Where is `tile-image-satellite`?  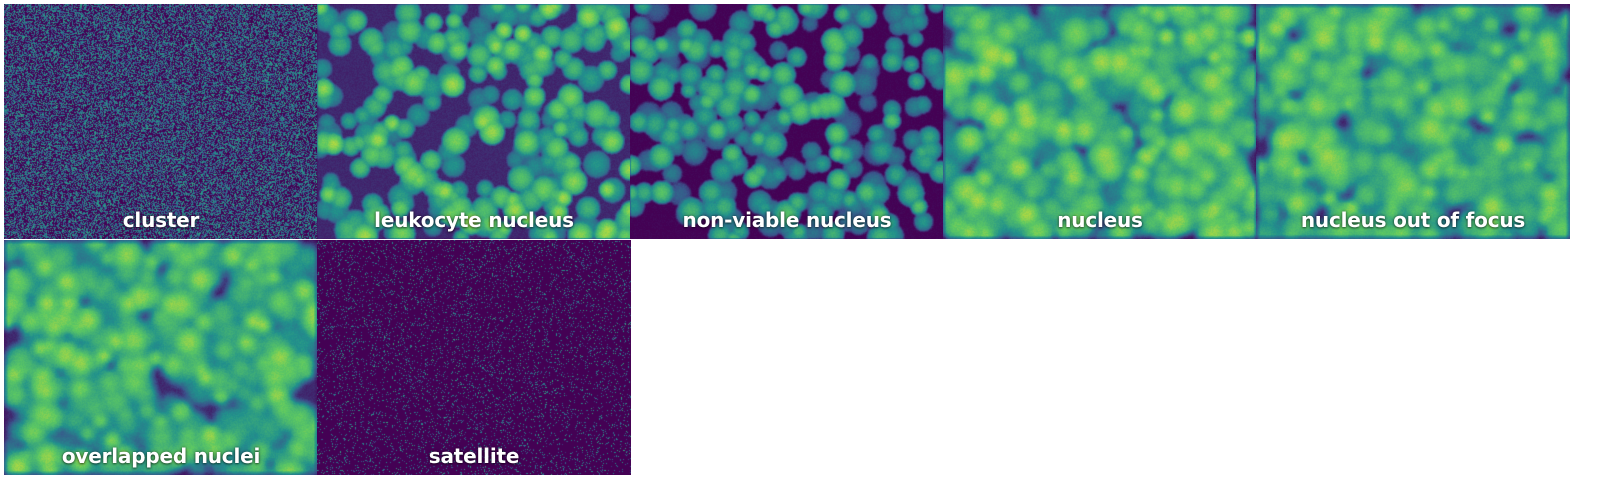
tile-image-satellite is located at coordinates (474, 357).